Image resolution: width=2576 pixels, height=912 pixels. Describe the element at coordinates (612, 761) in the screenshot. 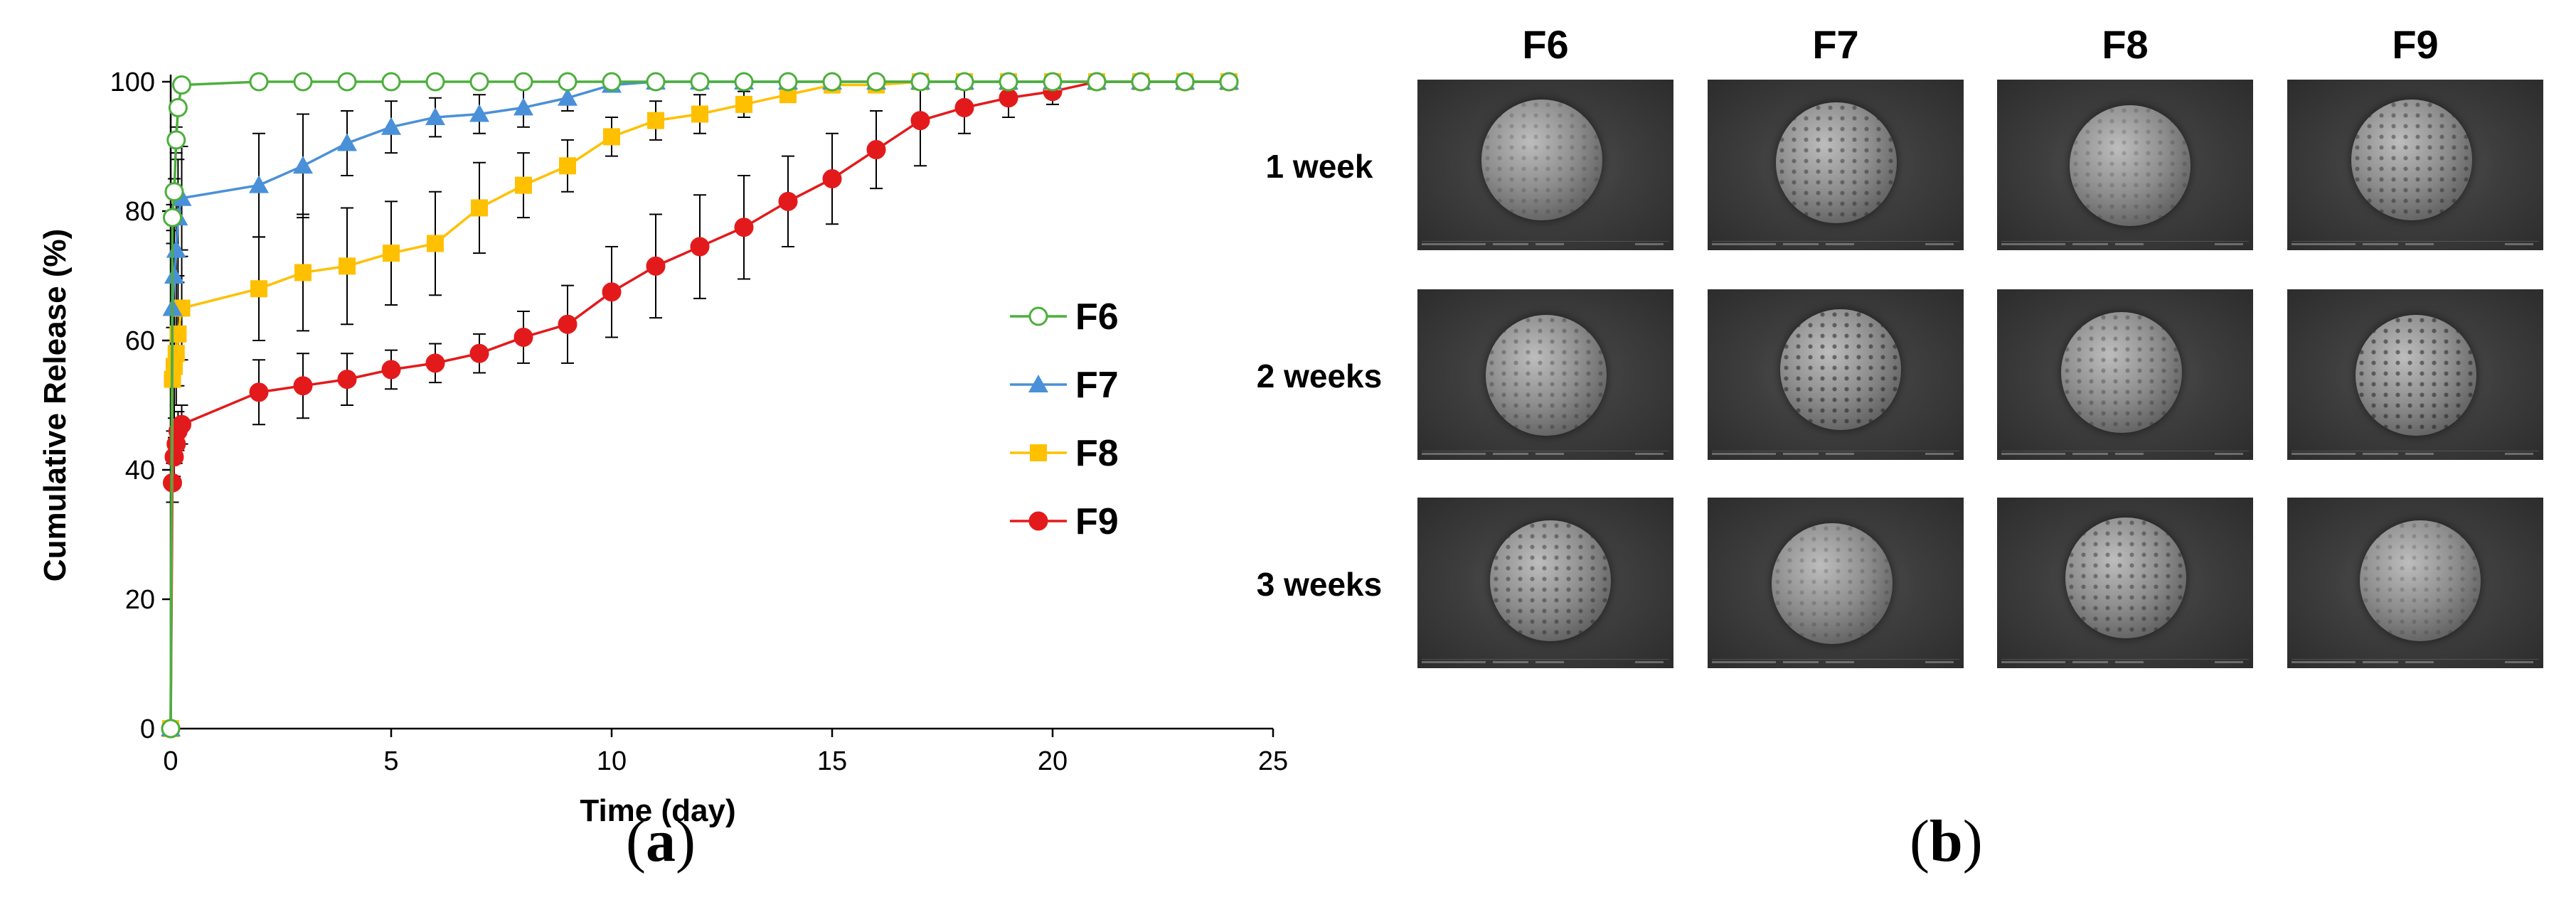

I see `x-tick-label: 10` at that location.